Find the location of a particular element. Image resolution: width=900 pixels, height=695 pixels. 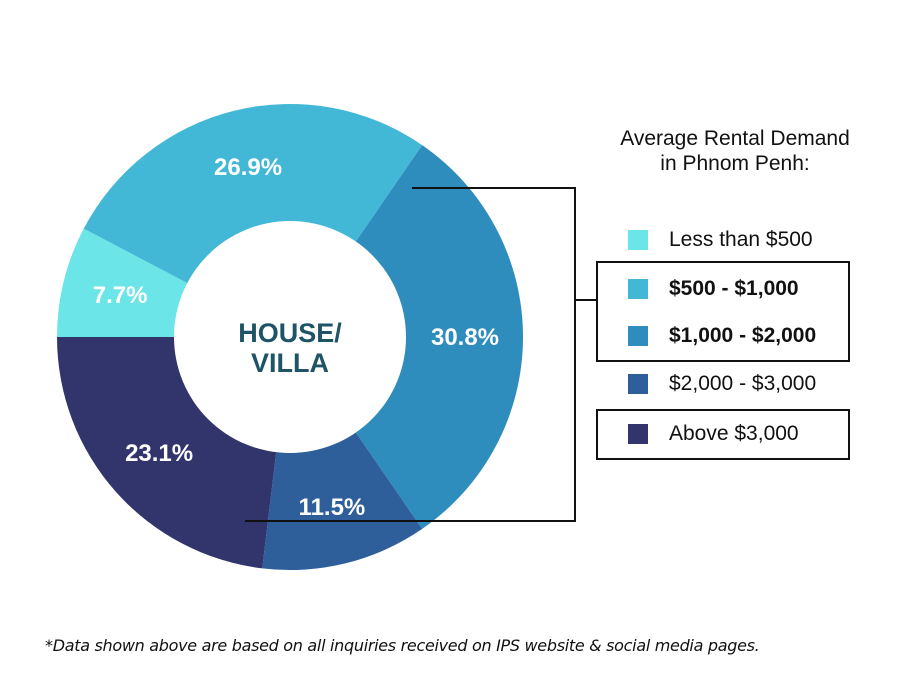

slice-label: 7.7% is located at coordinates (120, 295).